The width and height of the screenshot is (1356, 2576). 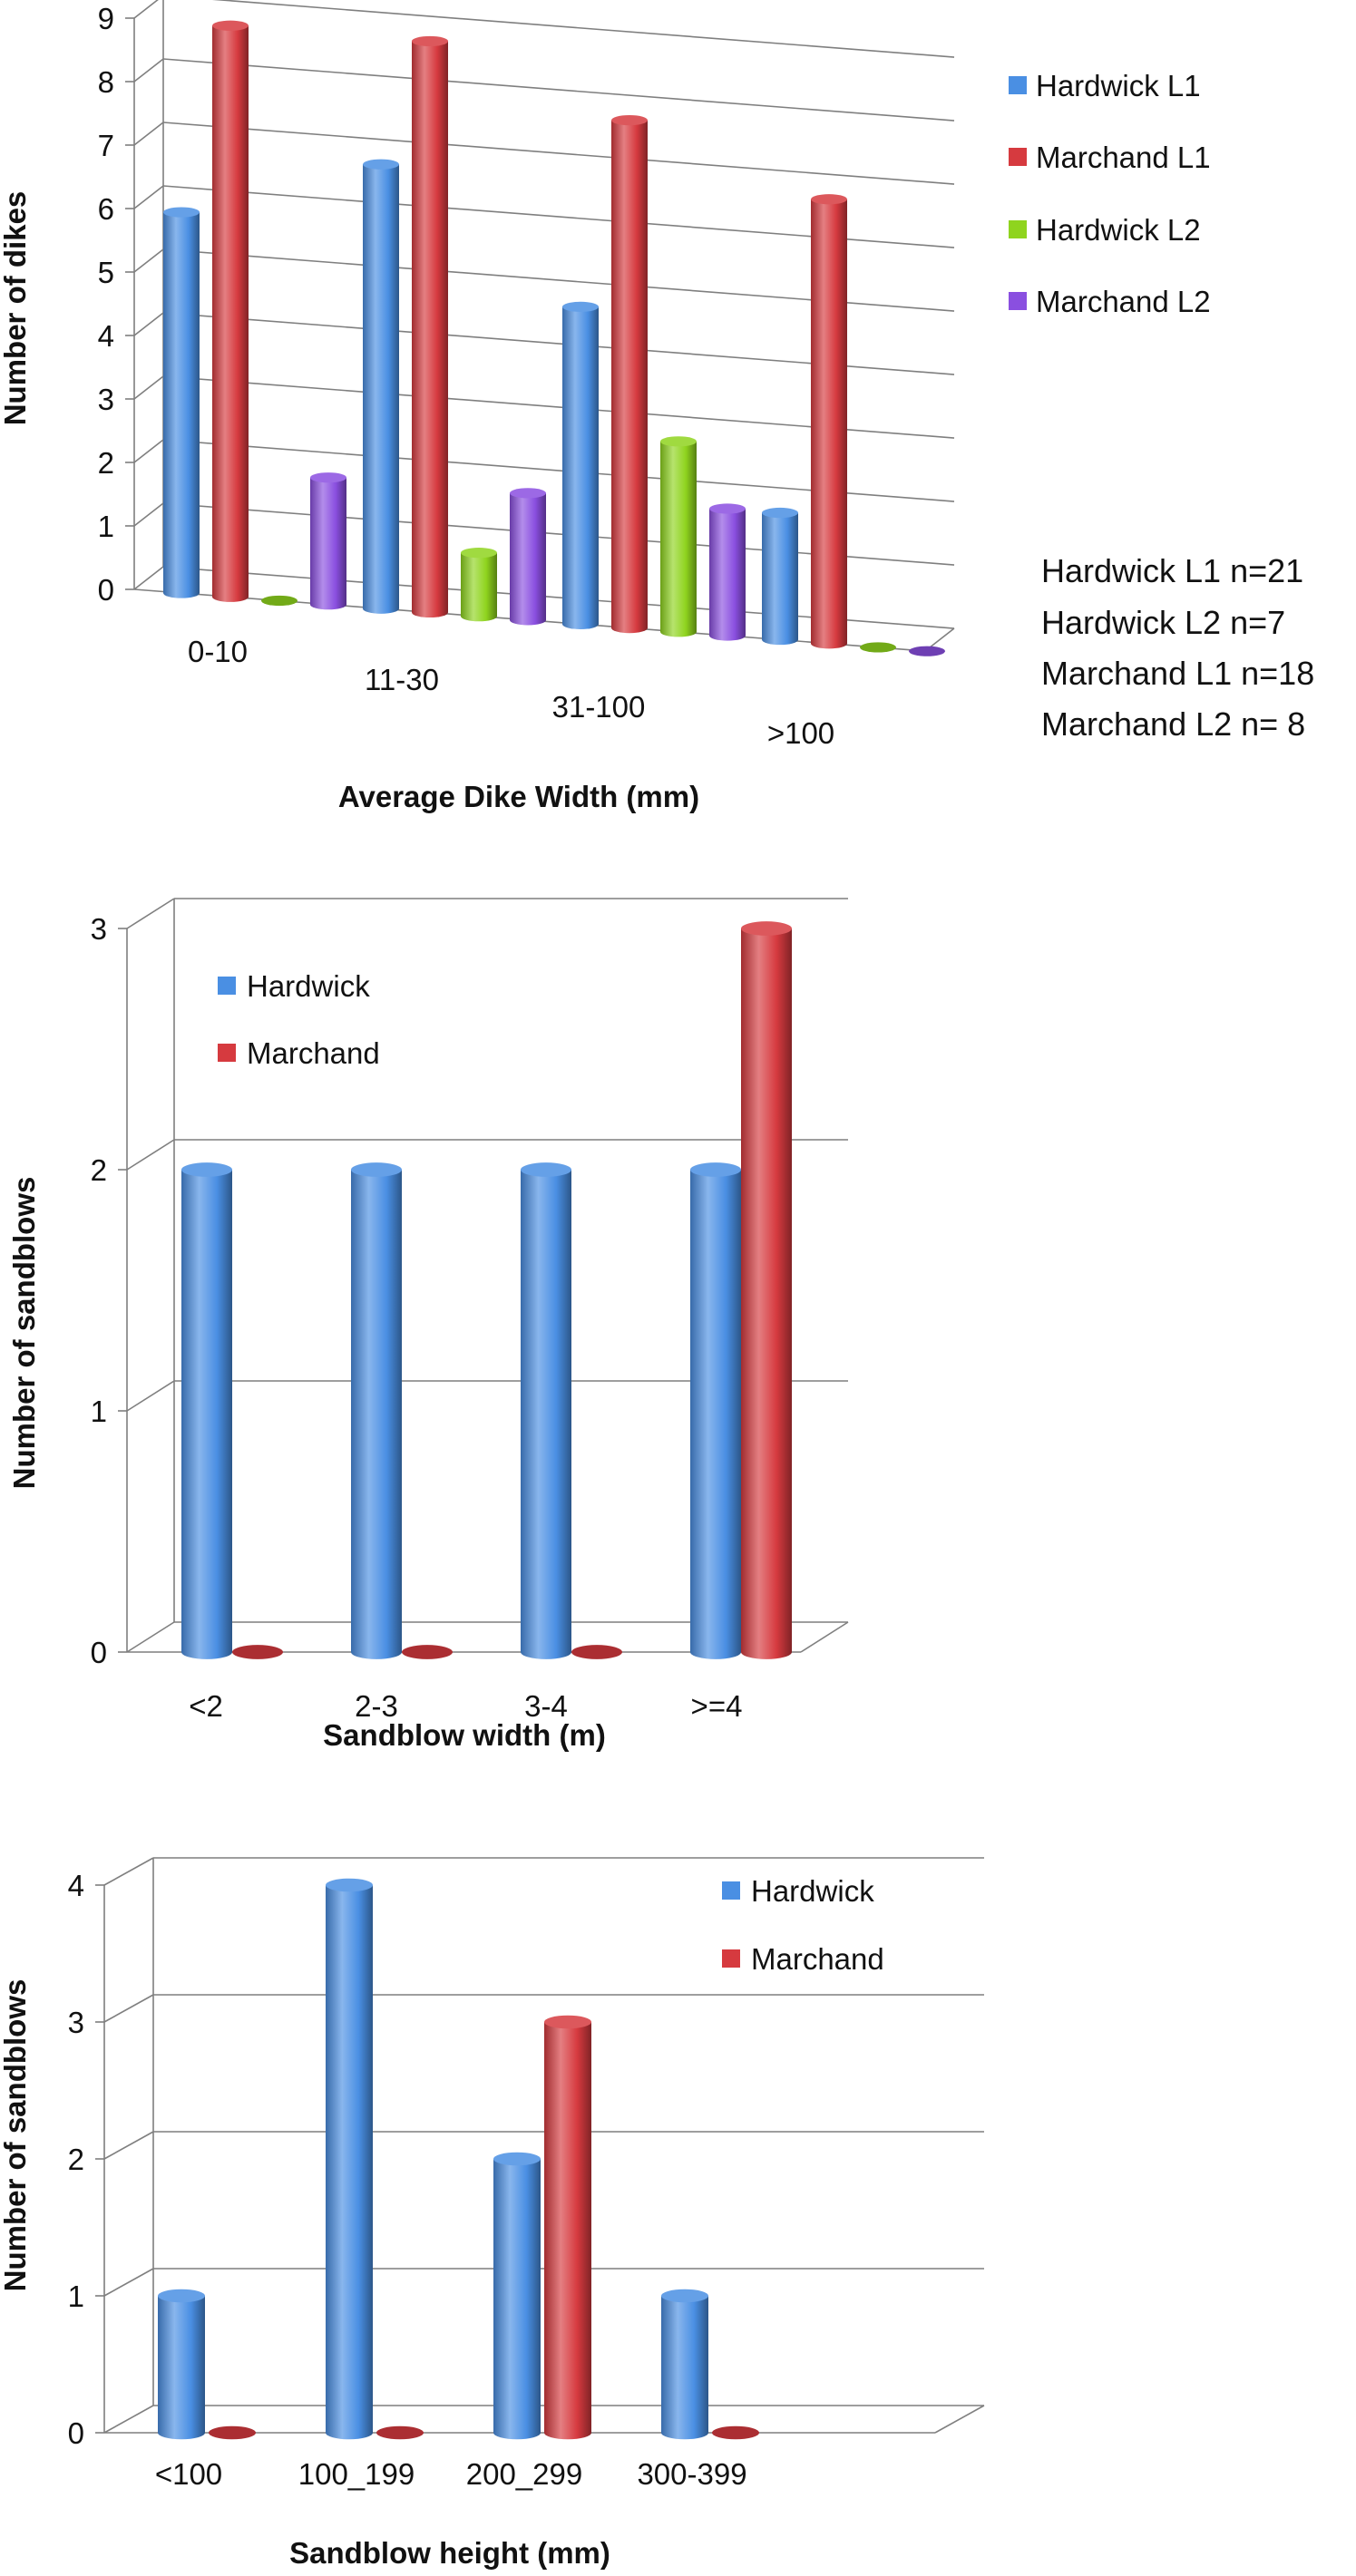 I want to click on chart3-y-tick-1: 1, so click(x=76, y=2296).